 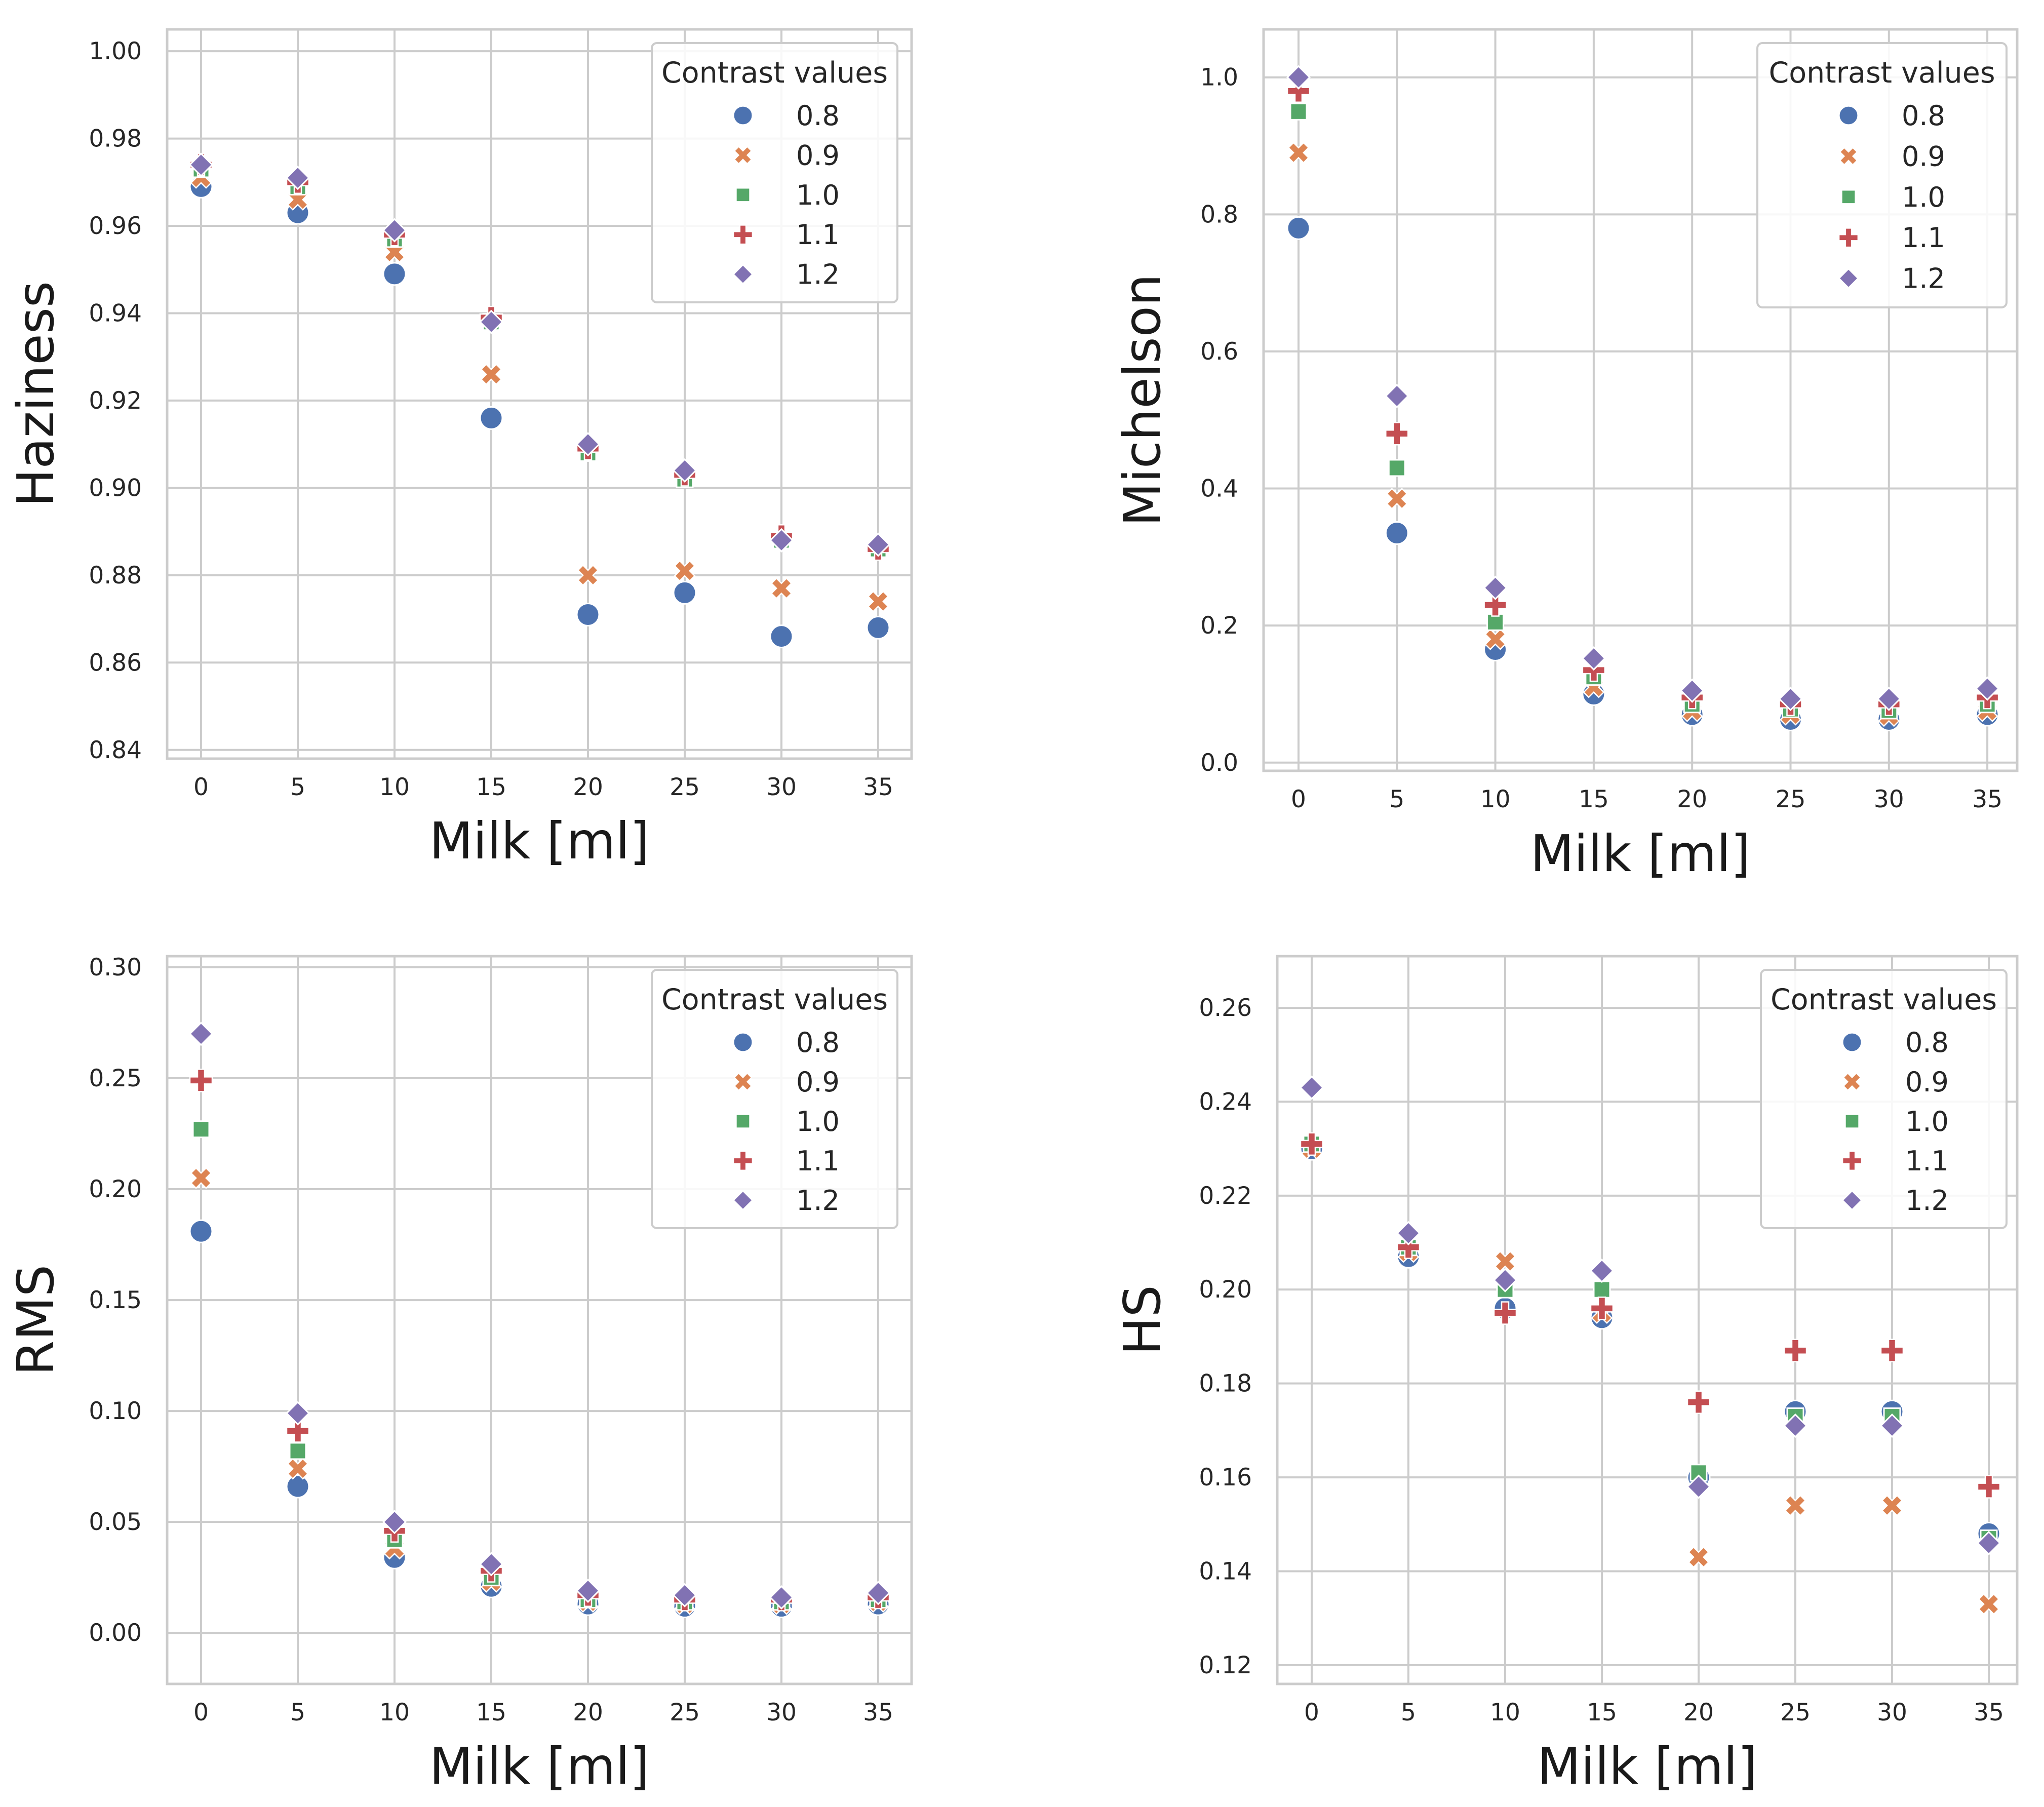 I want to click on x-tick-label: 20, so click(x=588, y=787).